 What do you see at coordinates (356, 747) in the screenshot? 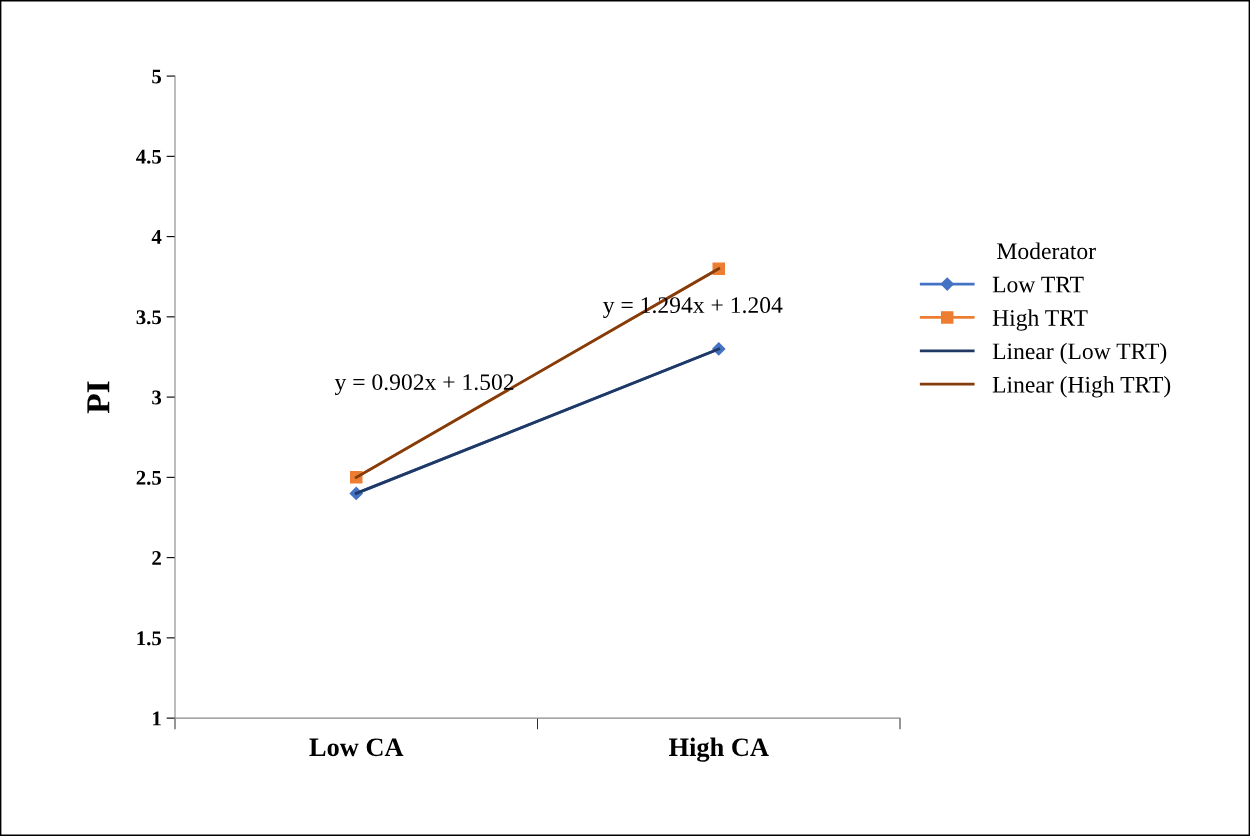
I see `x-tick-label: Low CA` at bounding box center [356, 747].